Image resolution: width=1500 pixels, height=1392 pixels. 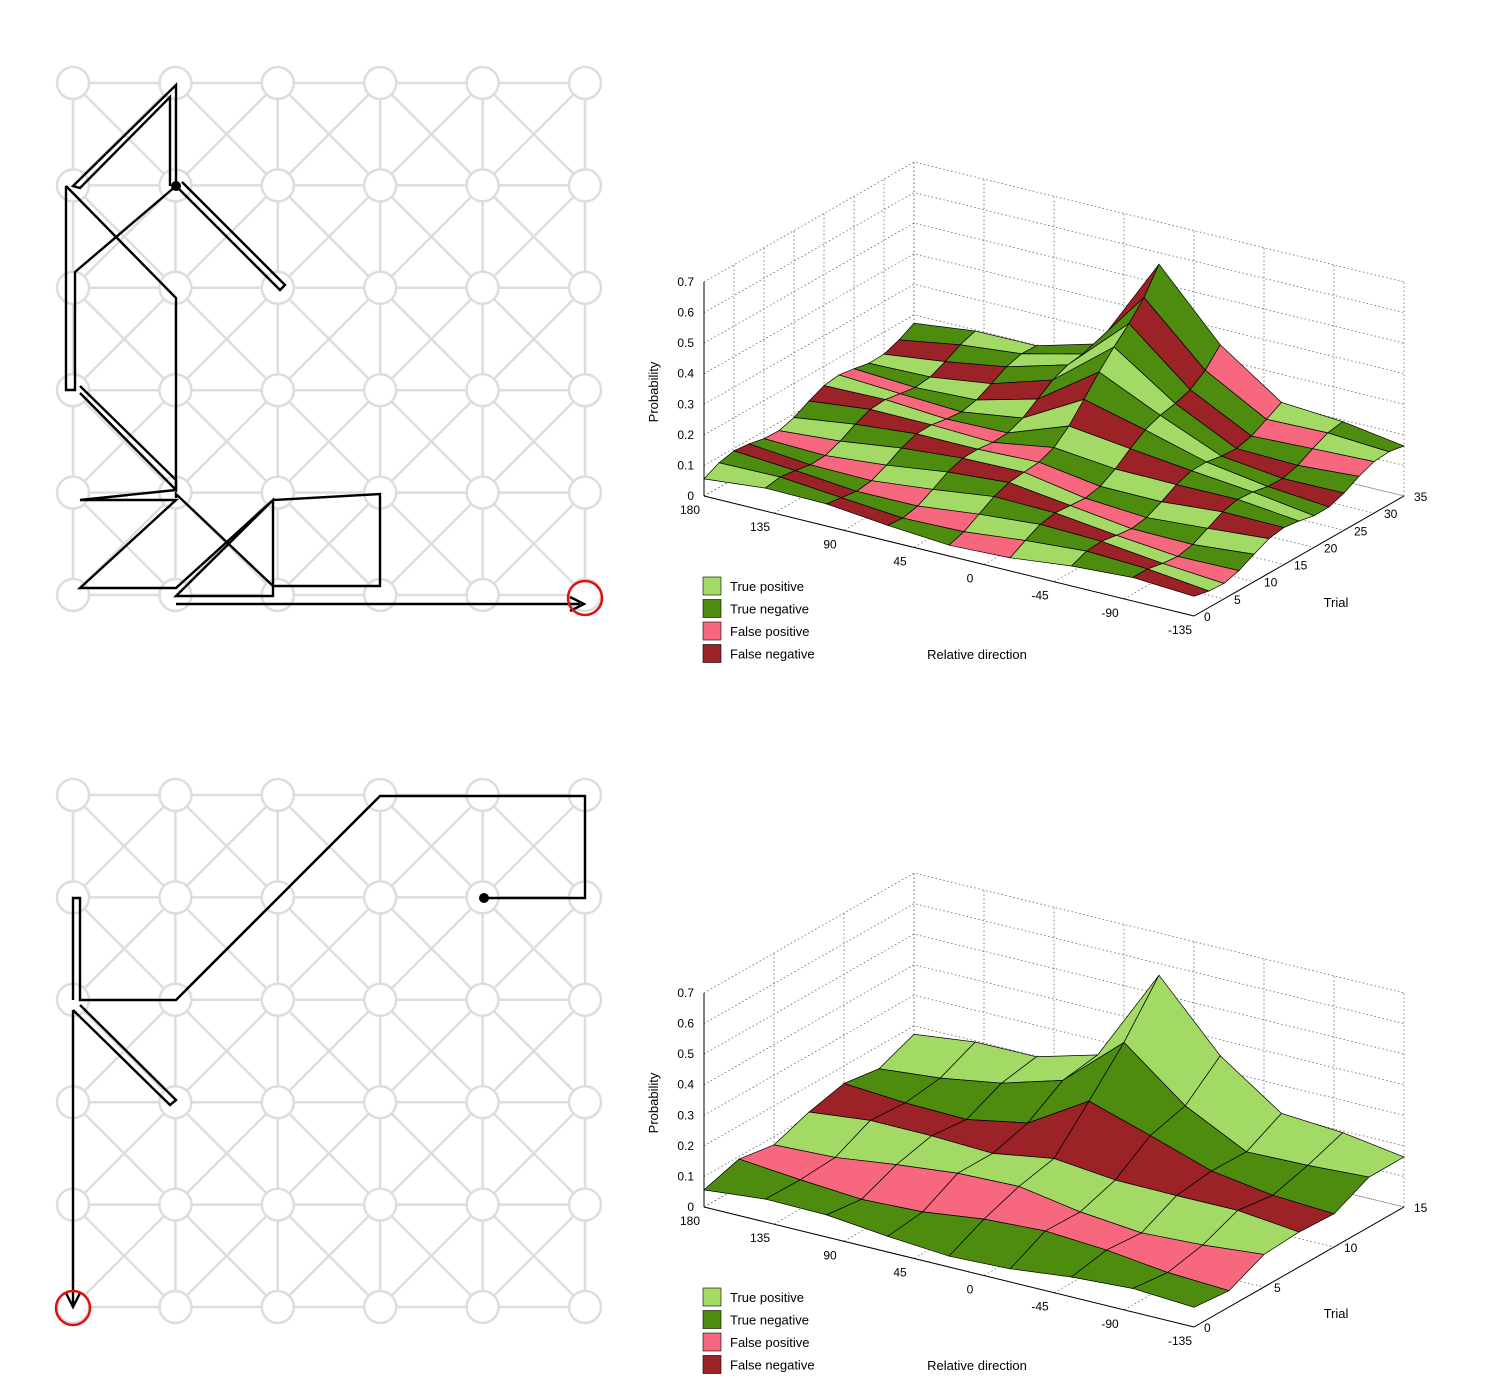 What do you see at coordinates (685, 404) in the screenshot?
I see `z-tick-label: 0.3` at bounding box center [685, 404].